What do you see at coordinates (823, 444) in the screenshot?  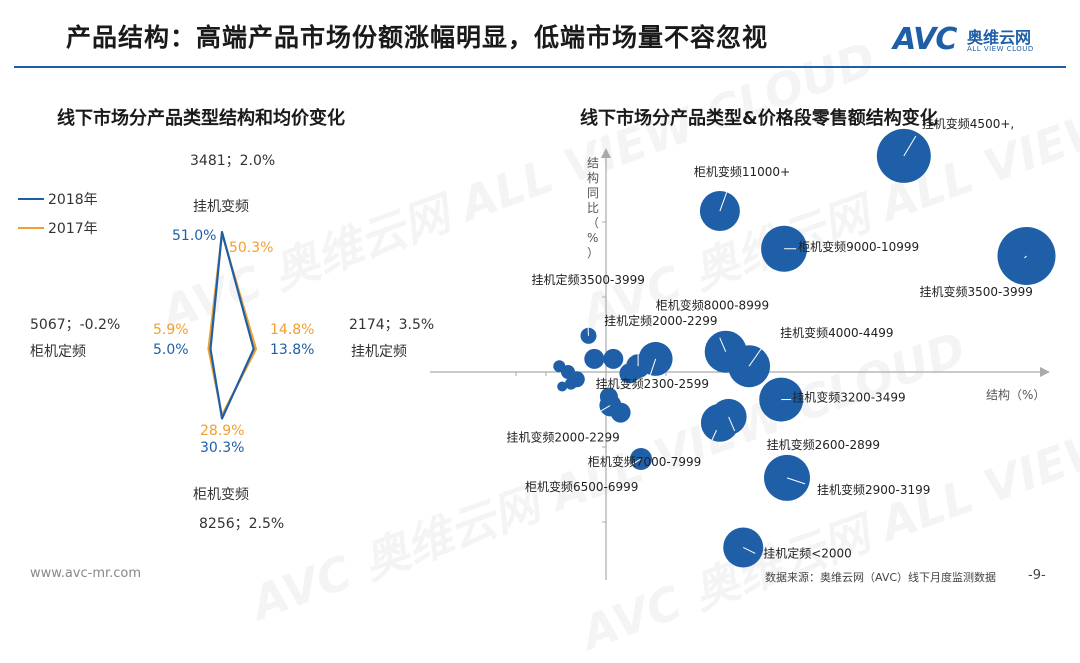 I see `bubble-label: 挂机变频2600-2899` at bounding box center [823, 444].